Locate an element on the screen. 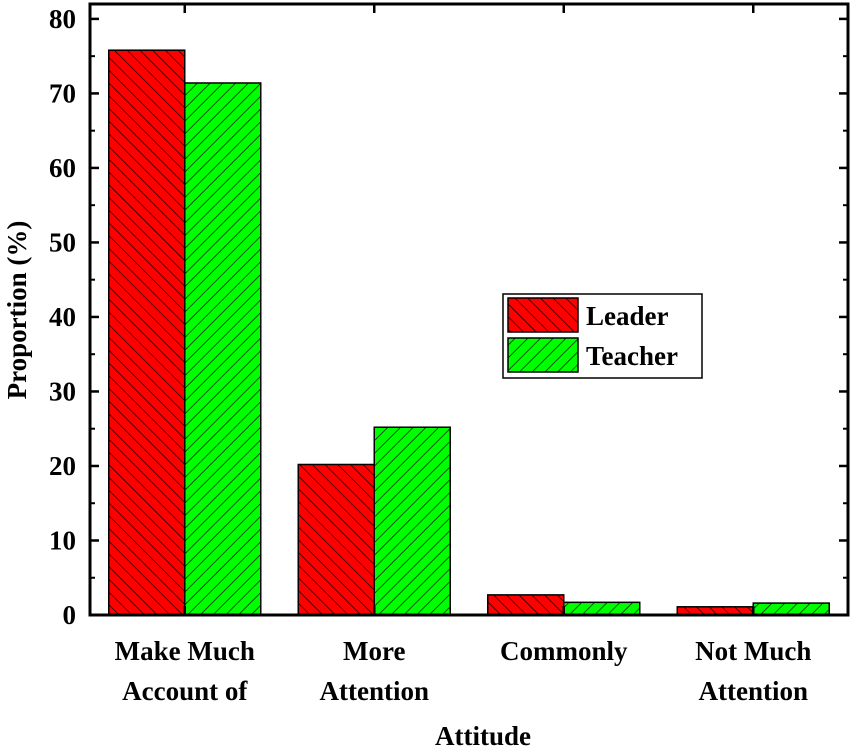  y-tick-label: 60 is located at coordinates (62, 168).